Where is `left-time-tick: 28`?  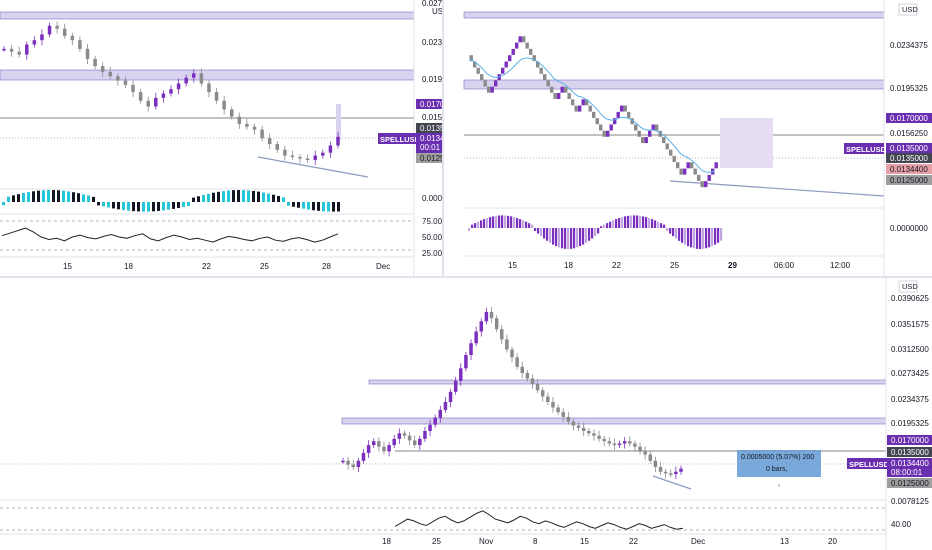
left-time-tick: 28 is located at coordinates (326, 266).